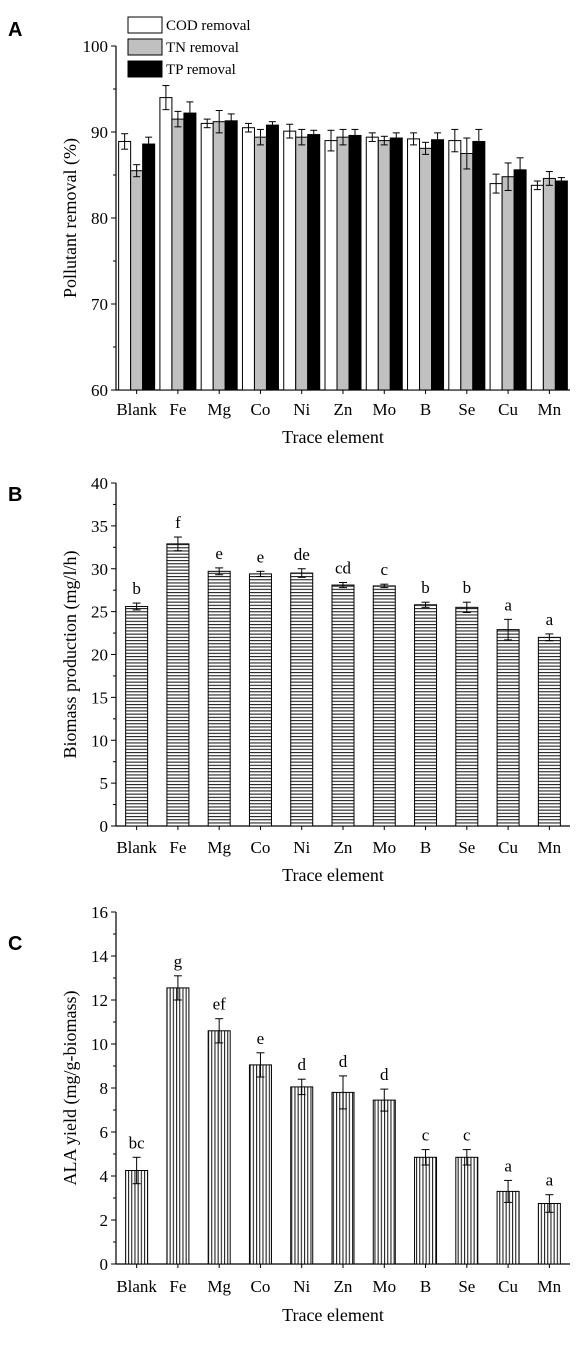  Describe the element at coordinates (550, 1180) in the screenshot. I see `significance-letter: a` at that location.